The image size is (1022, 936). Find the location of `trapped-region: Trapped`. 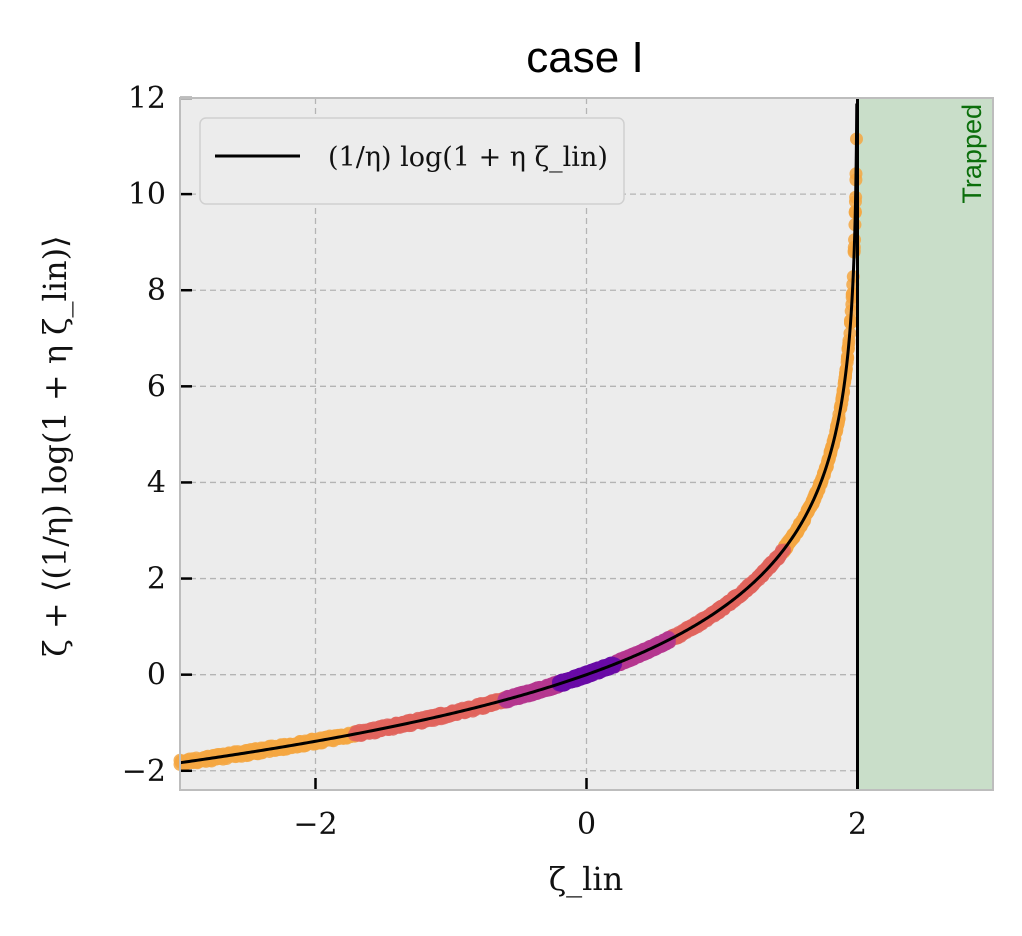

trapped-region: Trapped is located at coordinates (925, 444).